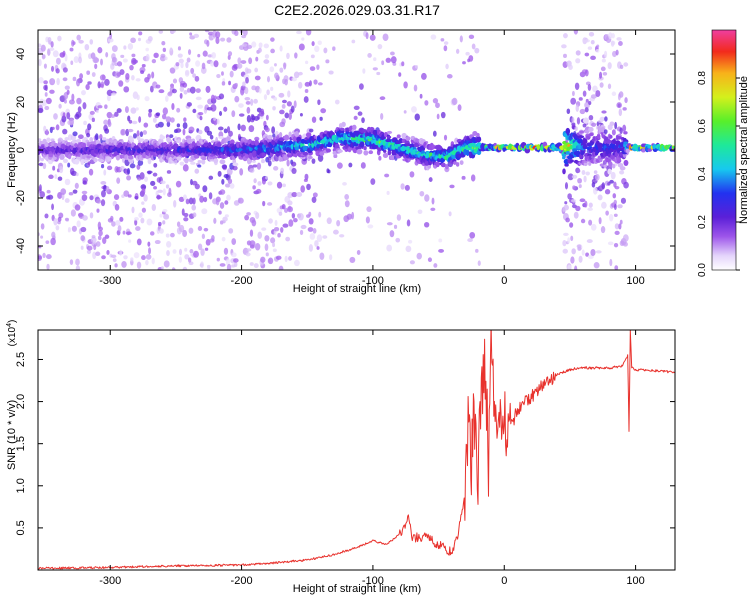 Image resolution: width=750 pixels, height=600 pixels. Describe the element at coordinates (357, 10) in the screenshot. I see `page-title: C2E2.2026.029.03.31.R17` at that location.